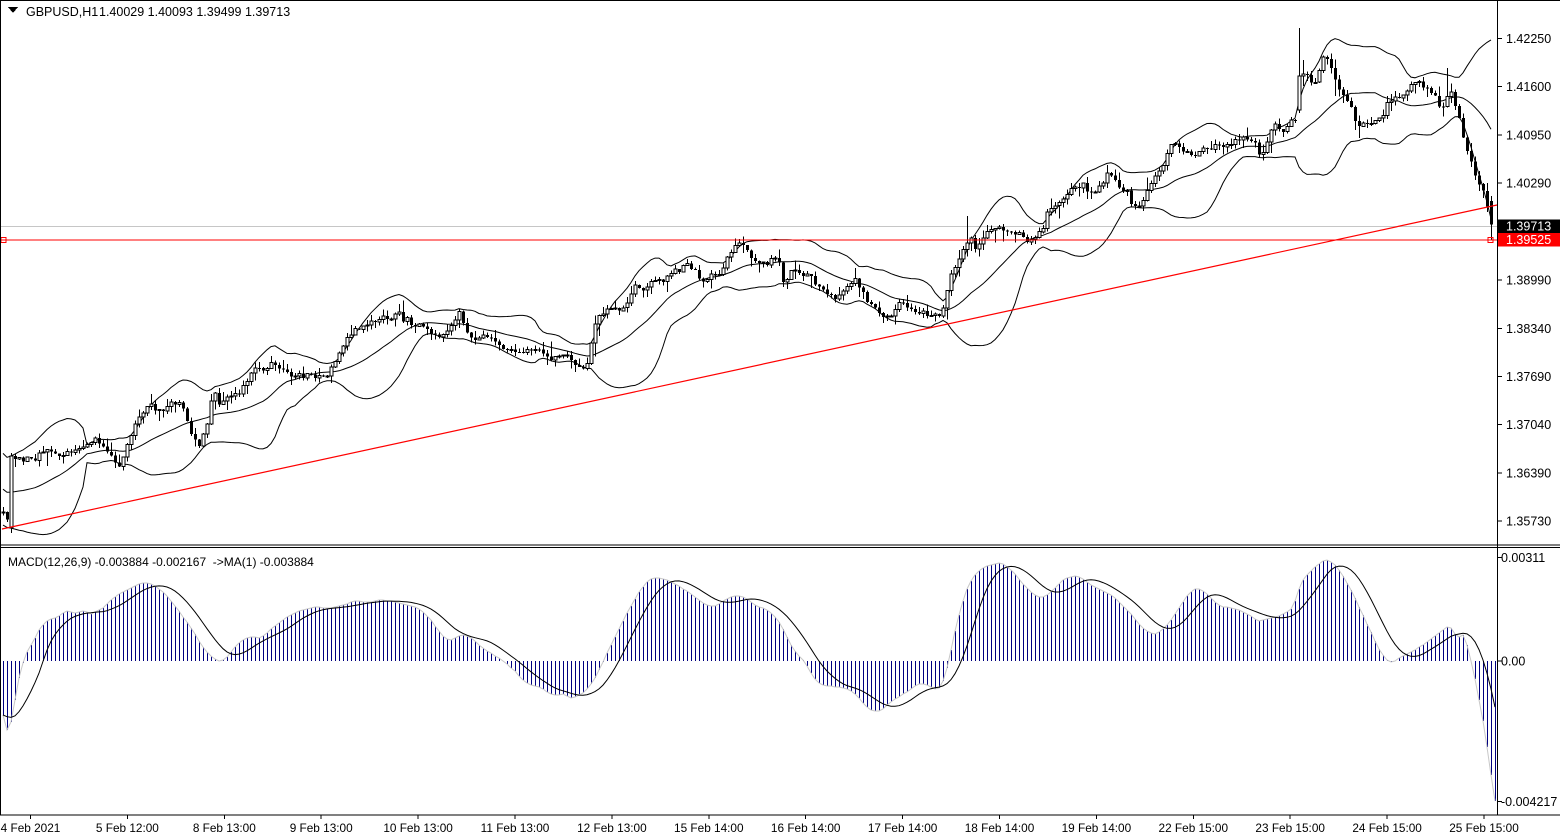  Describe the element at coordinates (1097, 828) in the screenshot. I see `svg-text: 19 Feb 14:00` at that location.